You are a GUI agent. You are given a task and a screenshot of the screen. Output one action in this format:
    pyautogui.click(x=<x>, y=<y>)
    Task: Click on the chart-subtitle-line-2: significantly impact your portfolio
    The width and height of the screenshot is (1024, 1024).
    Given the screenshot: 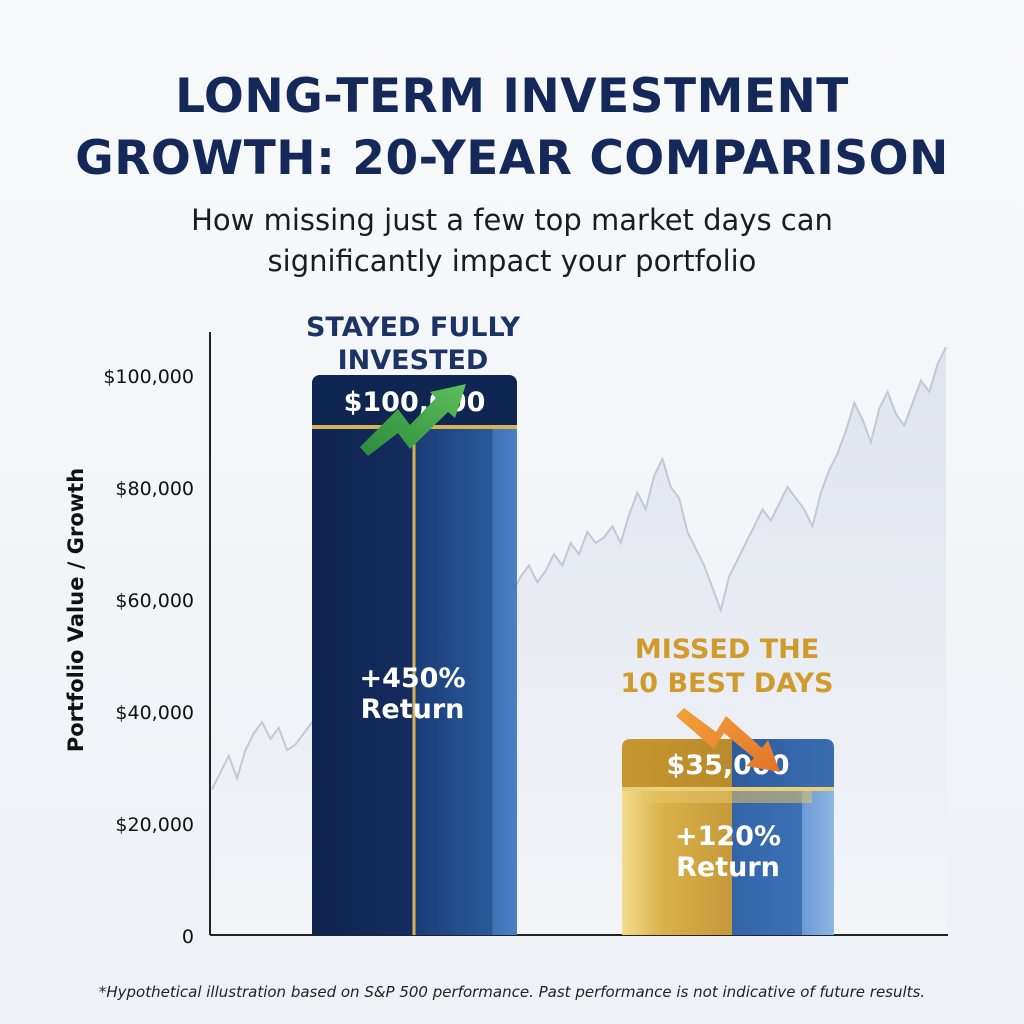 What is the action you would take?
    pyautogui.click(x=512, y=261)
    